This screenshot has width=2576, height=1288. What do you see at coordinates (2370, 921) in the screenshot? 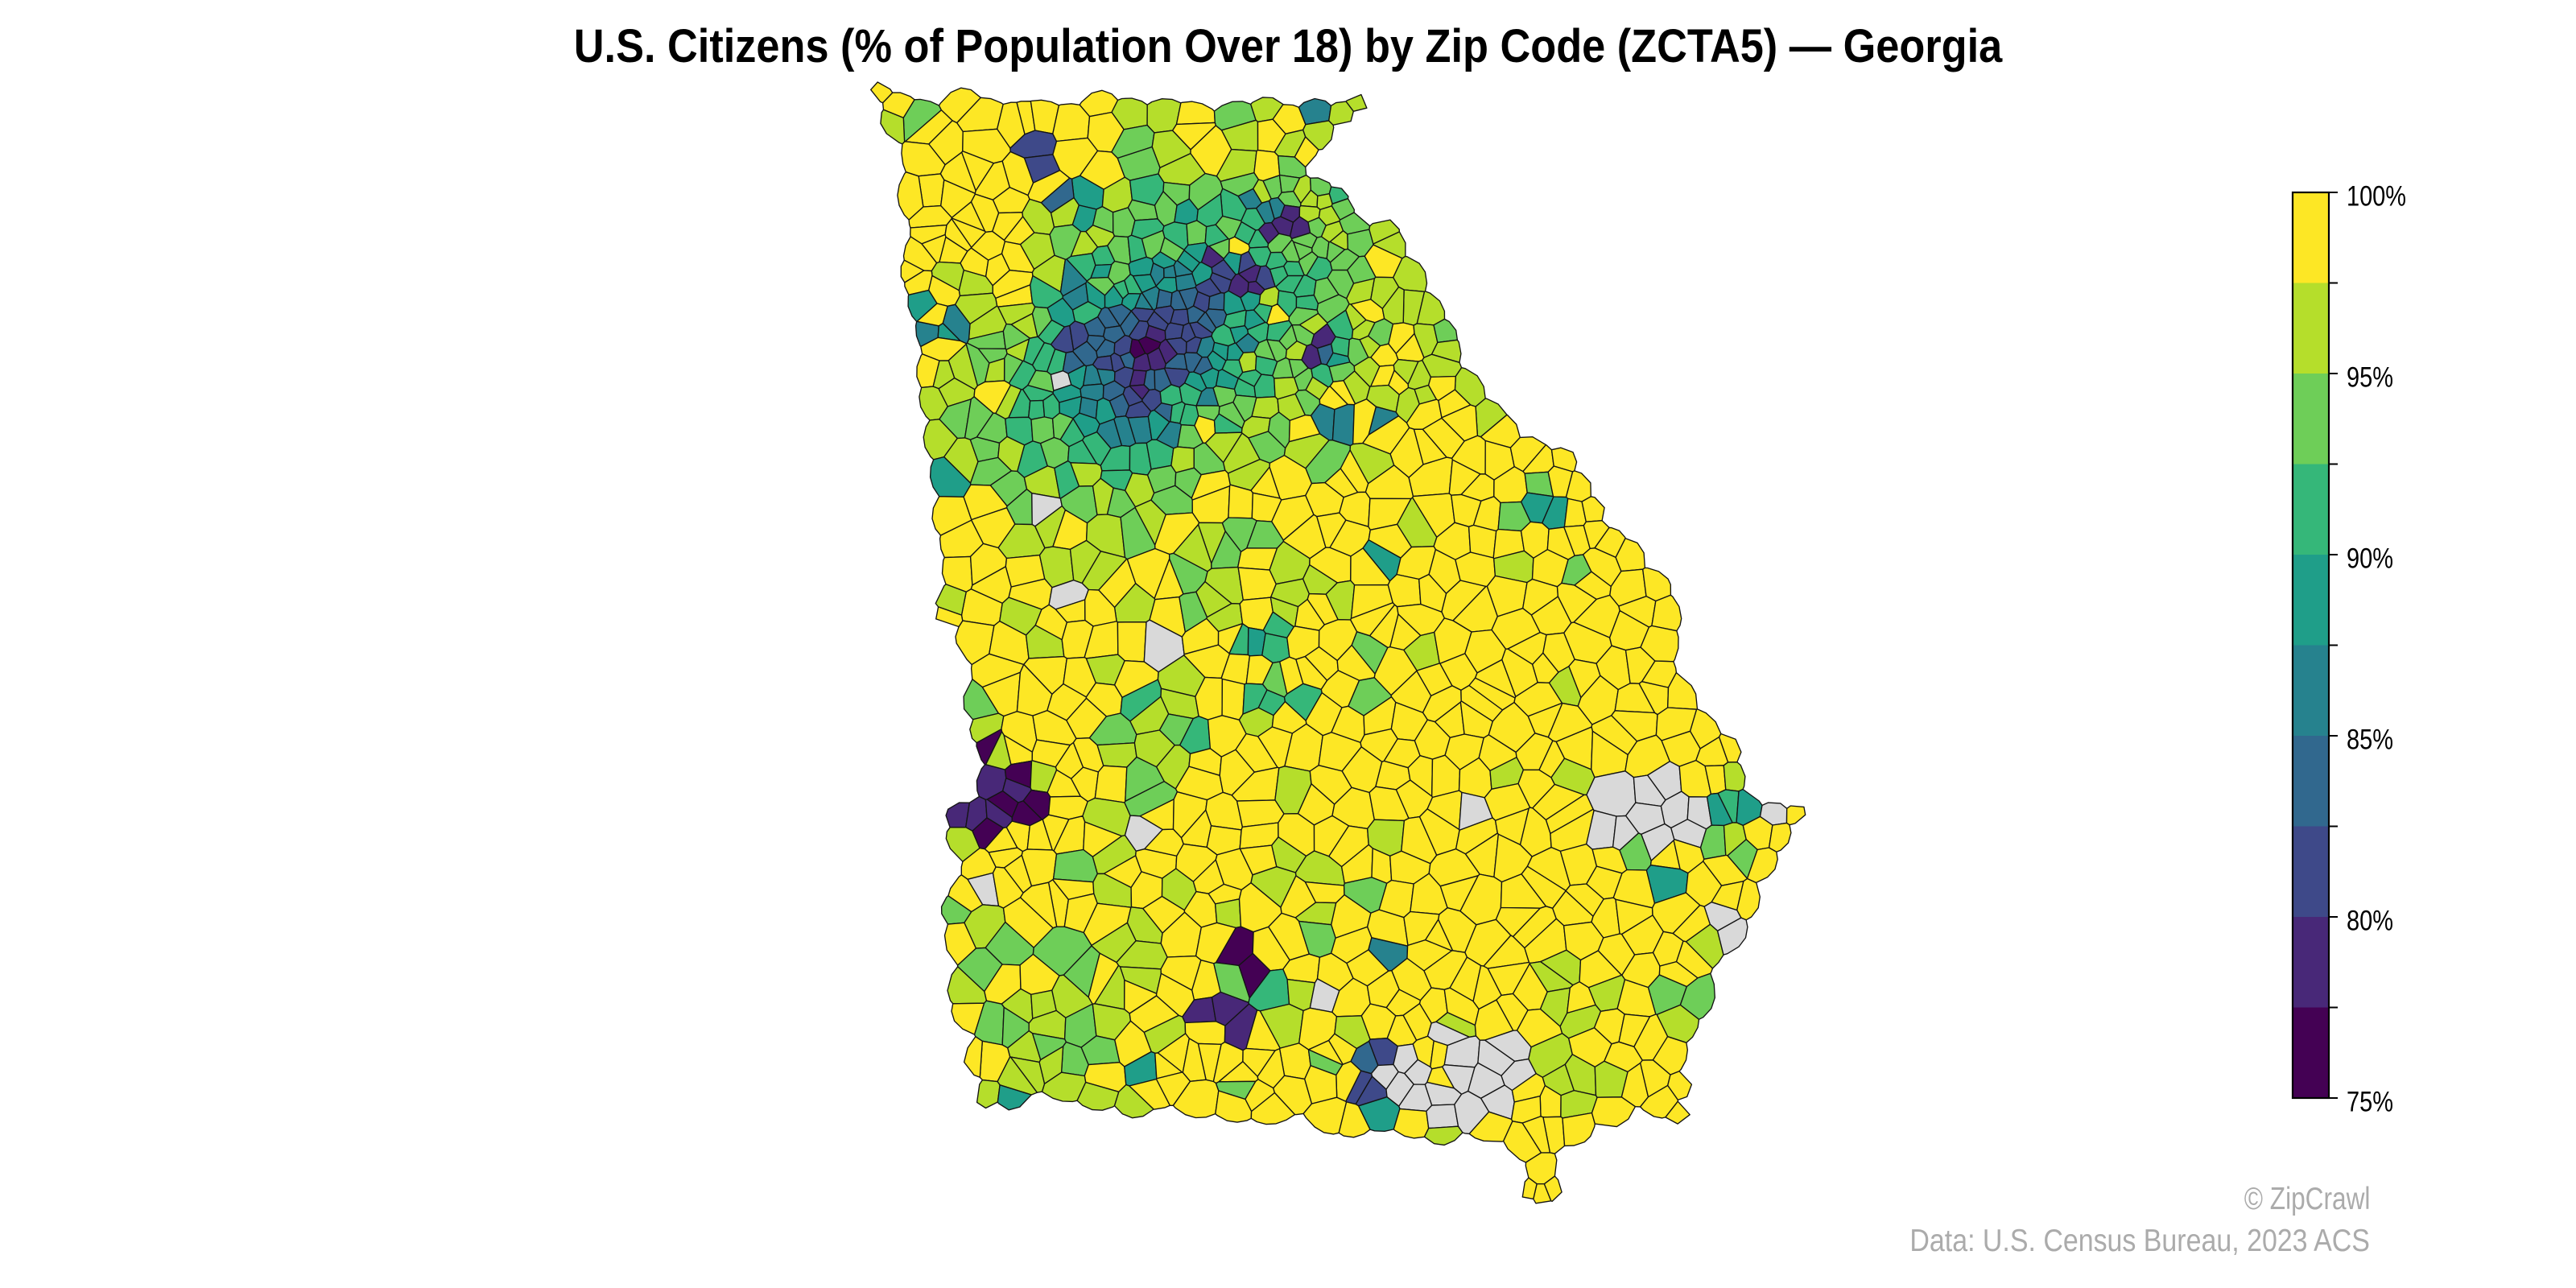
I see `svg-text: 80%` at bounding box center [2370, 921].